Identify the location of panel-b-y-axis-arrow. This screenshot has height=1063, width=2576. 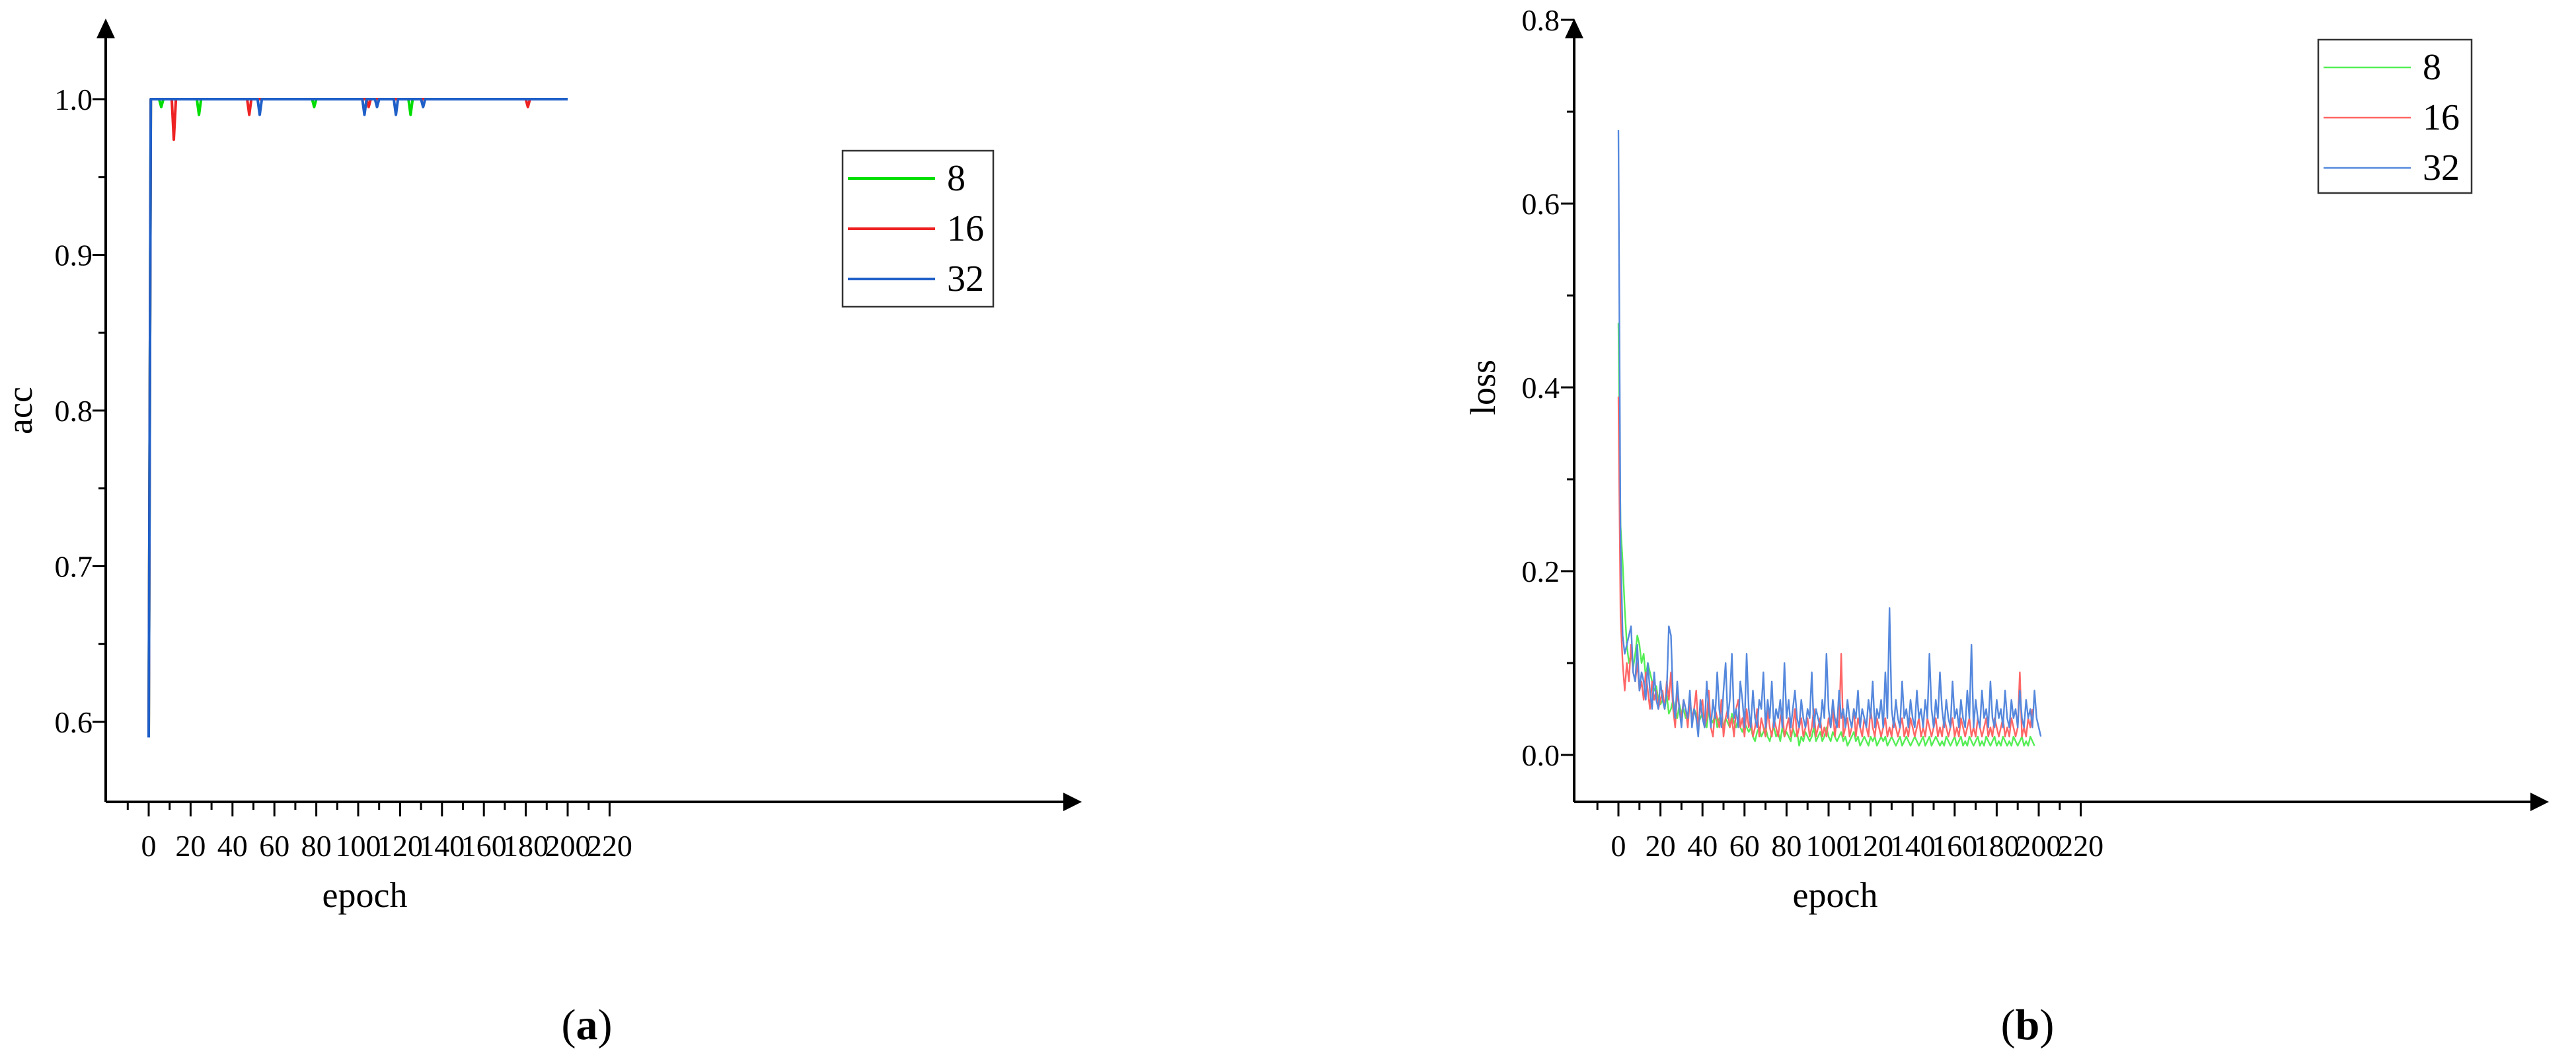
(1574, 29).